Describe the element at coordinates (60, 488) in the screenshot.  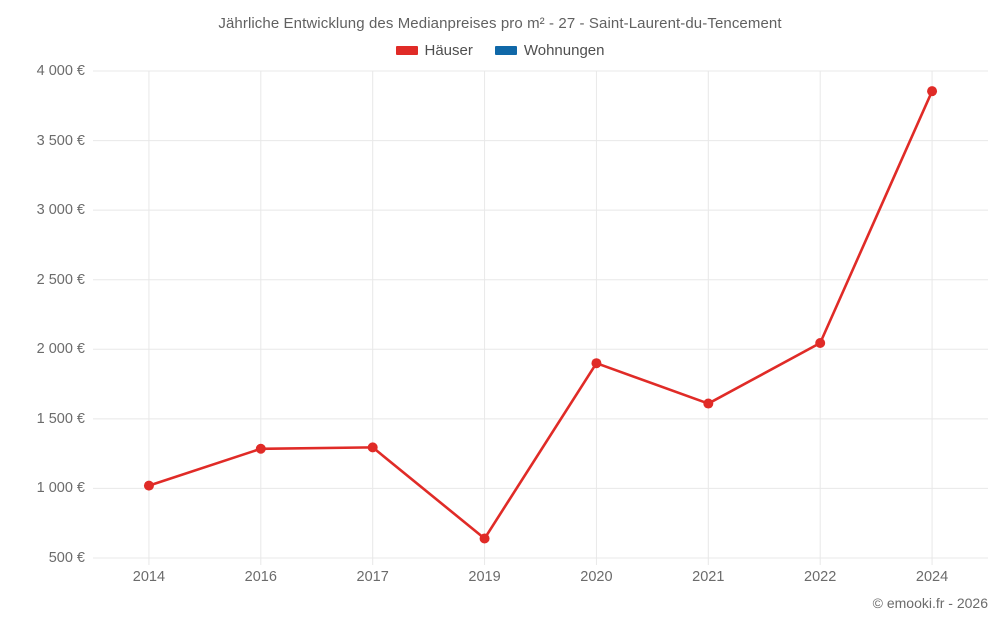
I see `y-axis-tick-label: 1 000 €` at that location.